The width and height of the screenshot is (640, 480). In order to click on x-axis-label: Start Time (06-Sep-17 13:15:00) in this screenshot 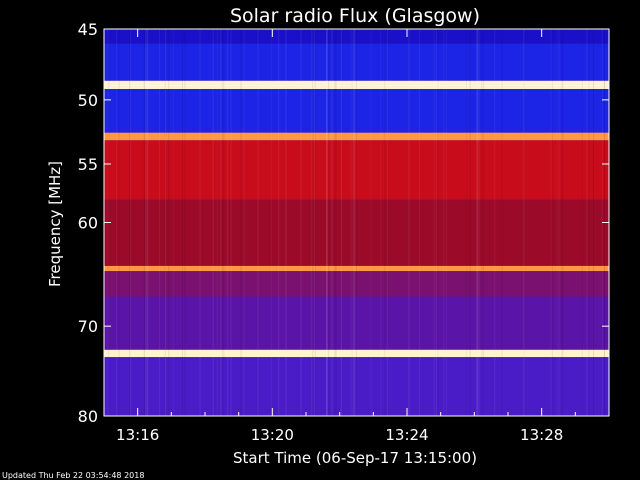, I will do `click(355, 458)`.